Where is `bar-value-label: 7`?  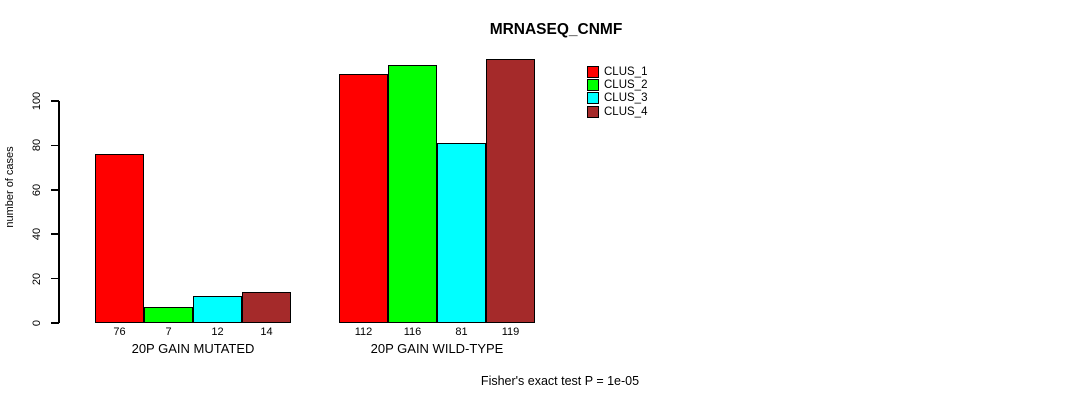 bar-value-label: 7 is located at coordinates (168, 332).